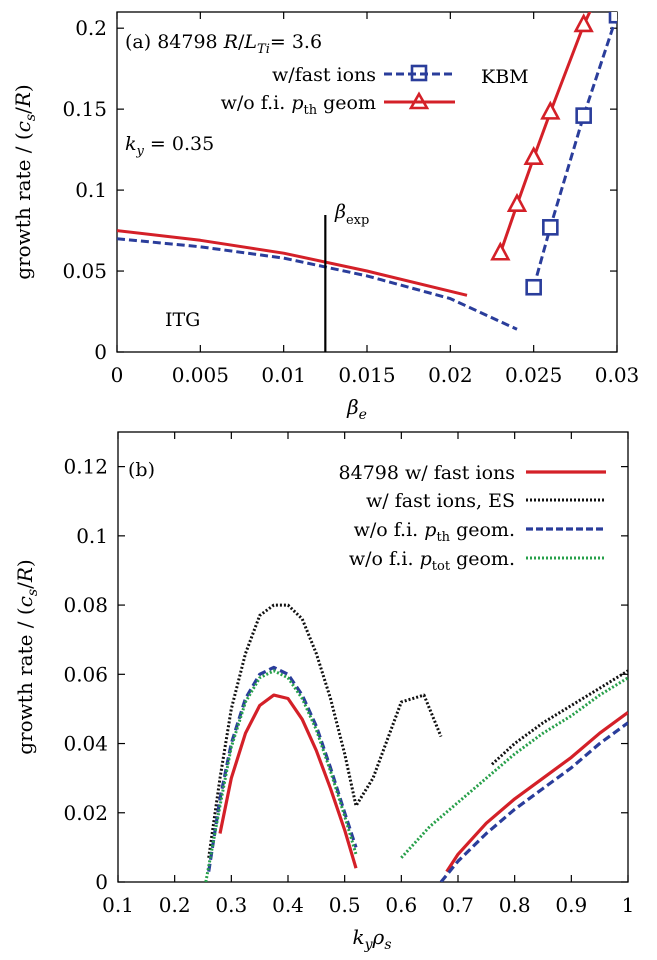 The width and height of the screenshot is (657, 960). What do you see at coordinates (84, 271) in the screenshot?
I see `y-tick-label: 0.05` at bounding box center [84, 271].